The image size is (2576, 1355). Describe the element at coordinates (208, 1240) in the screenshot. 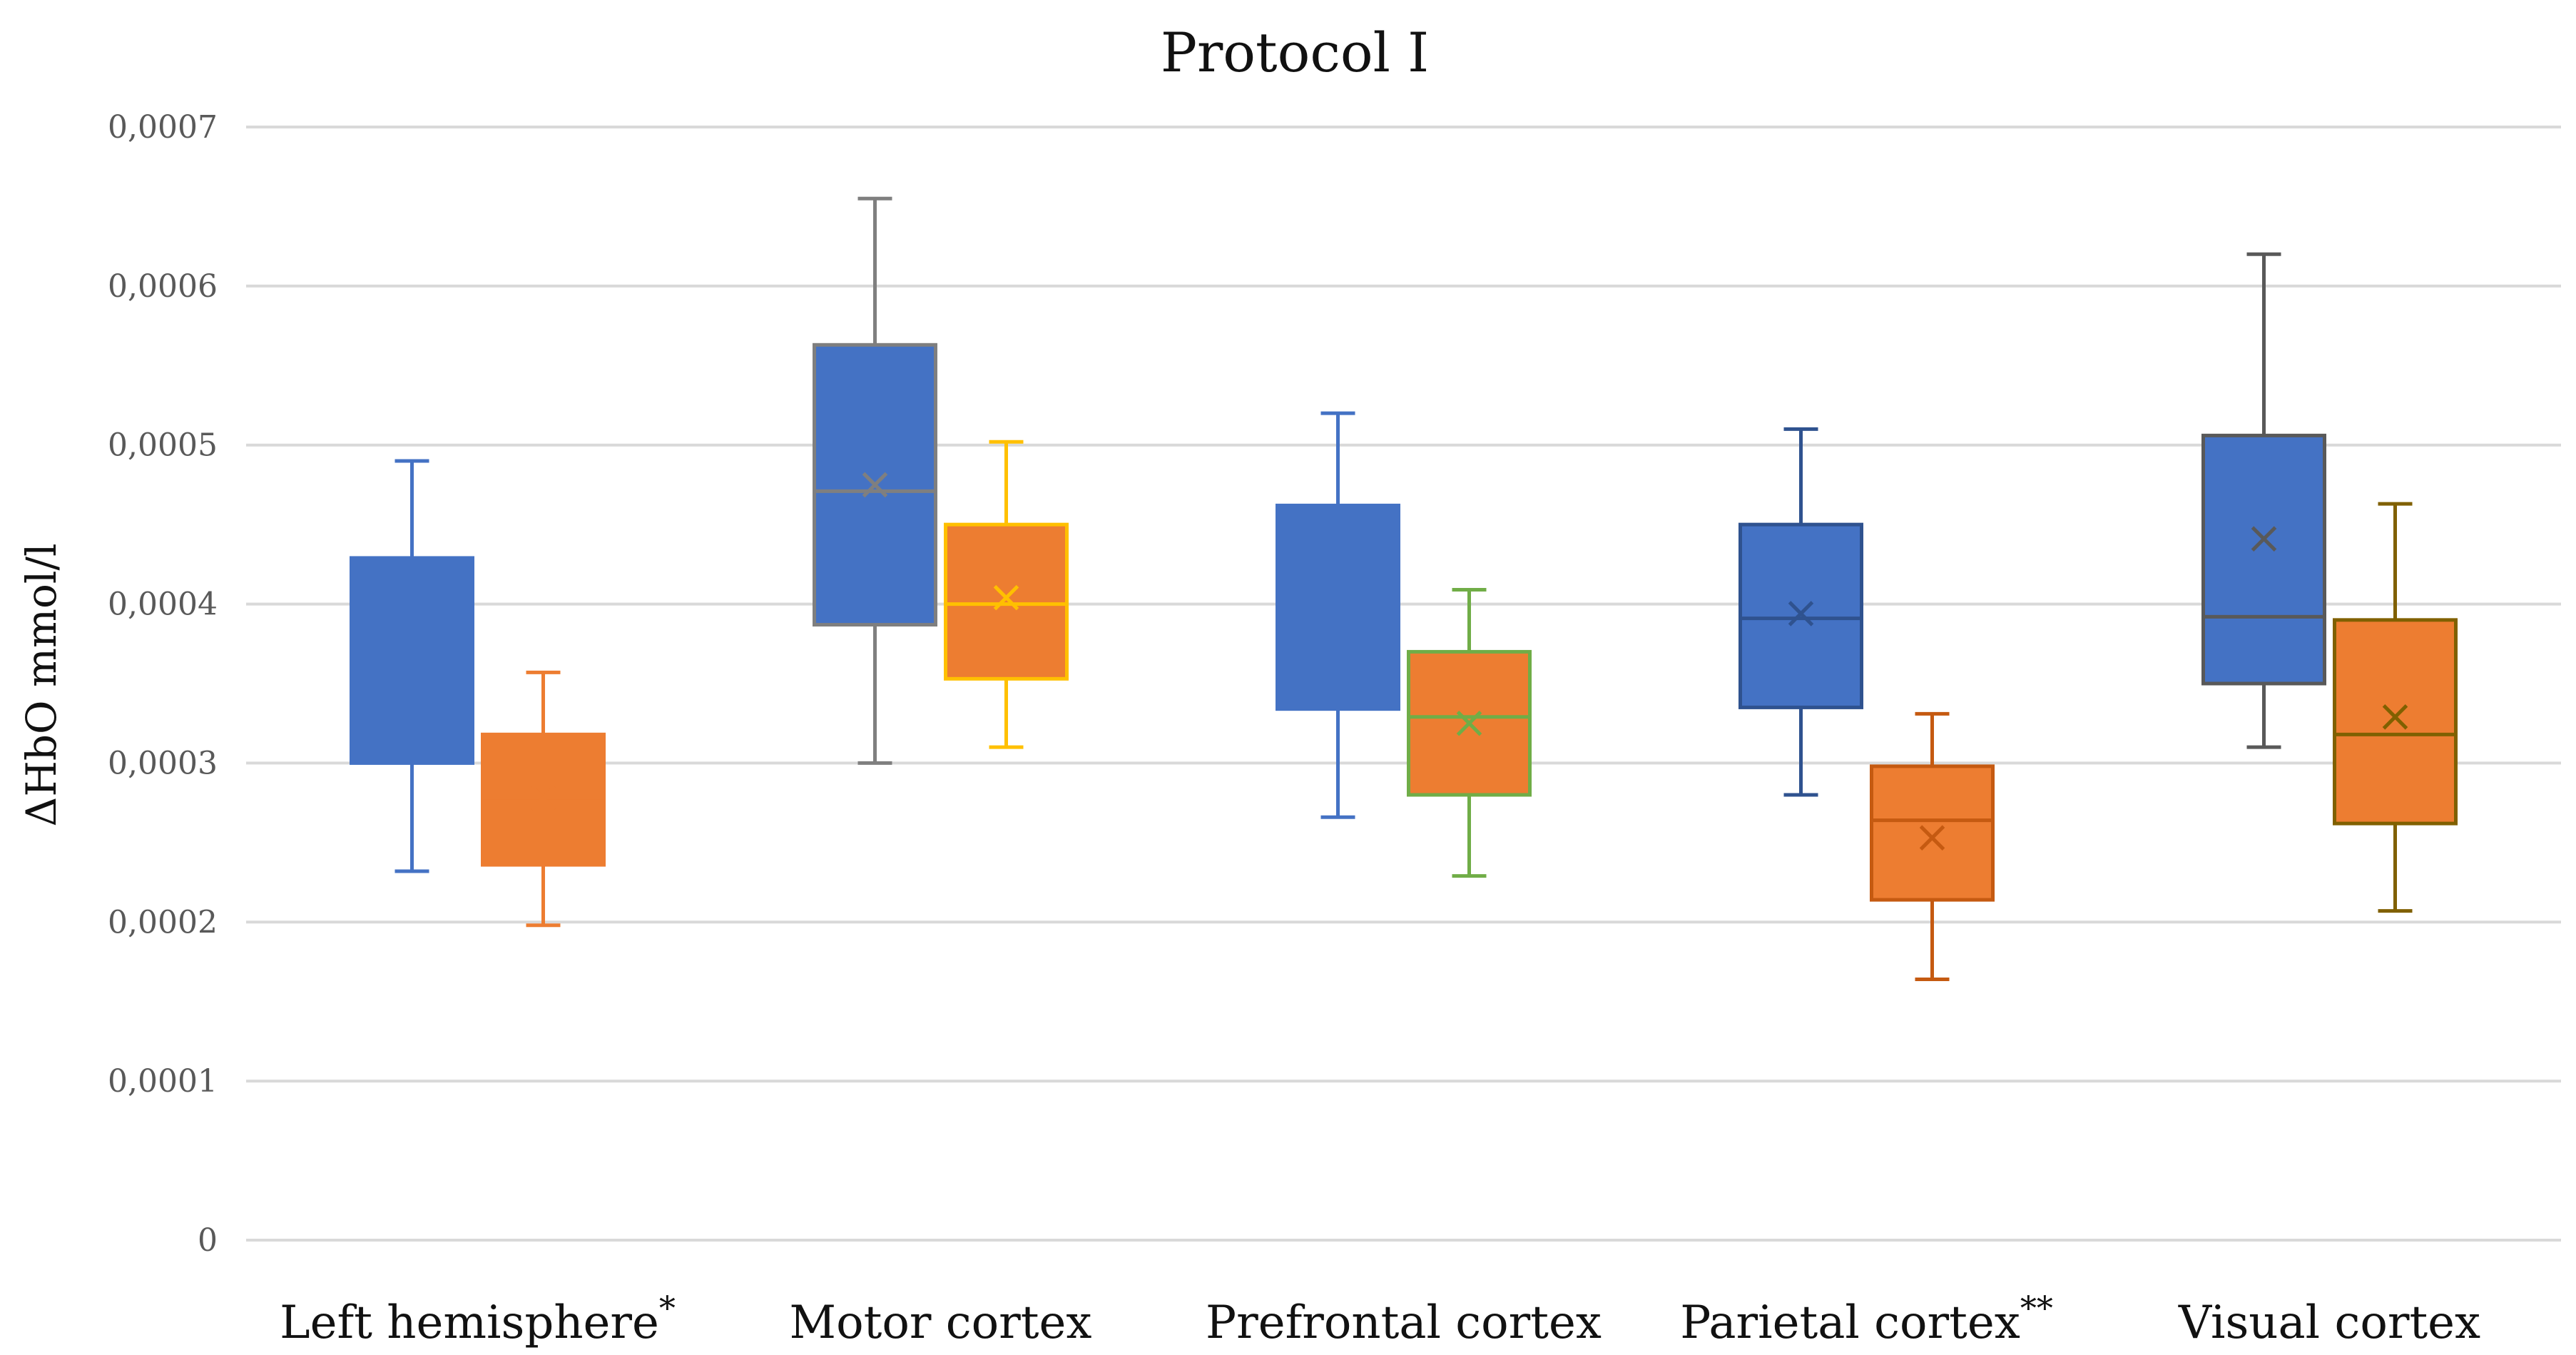

I see `y-tick-label: 0` at that location.